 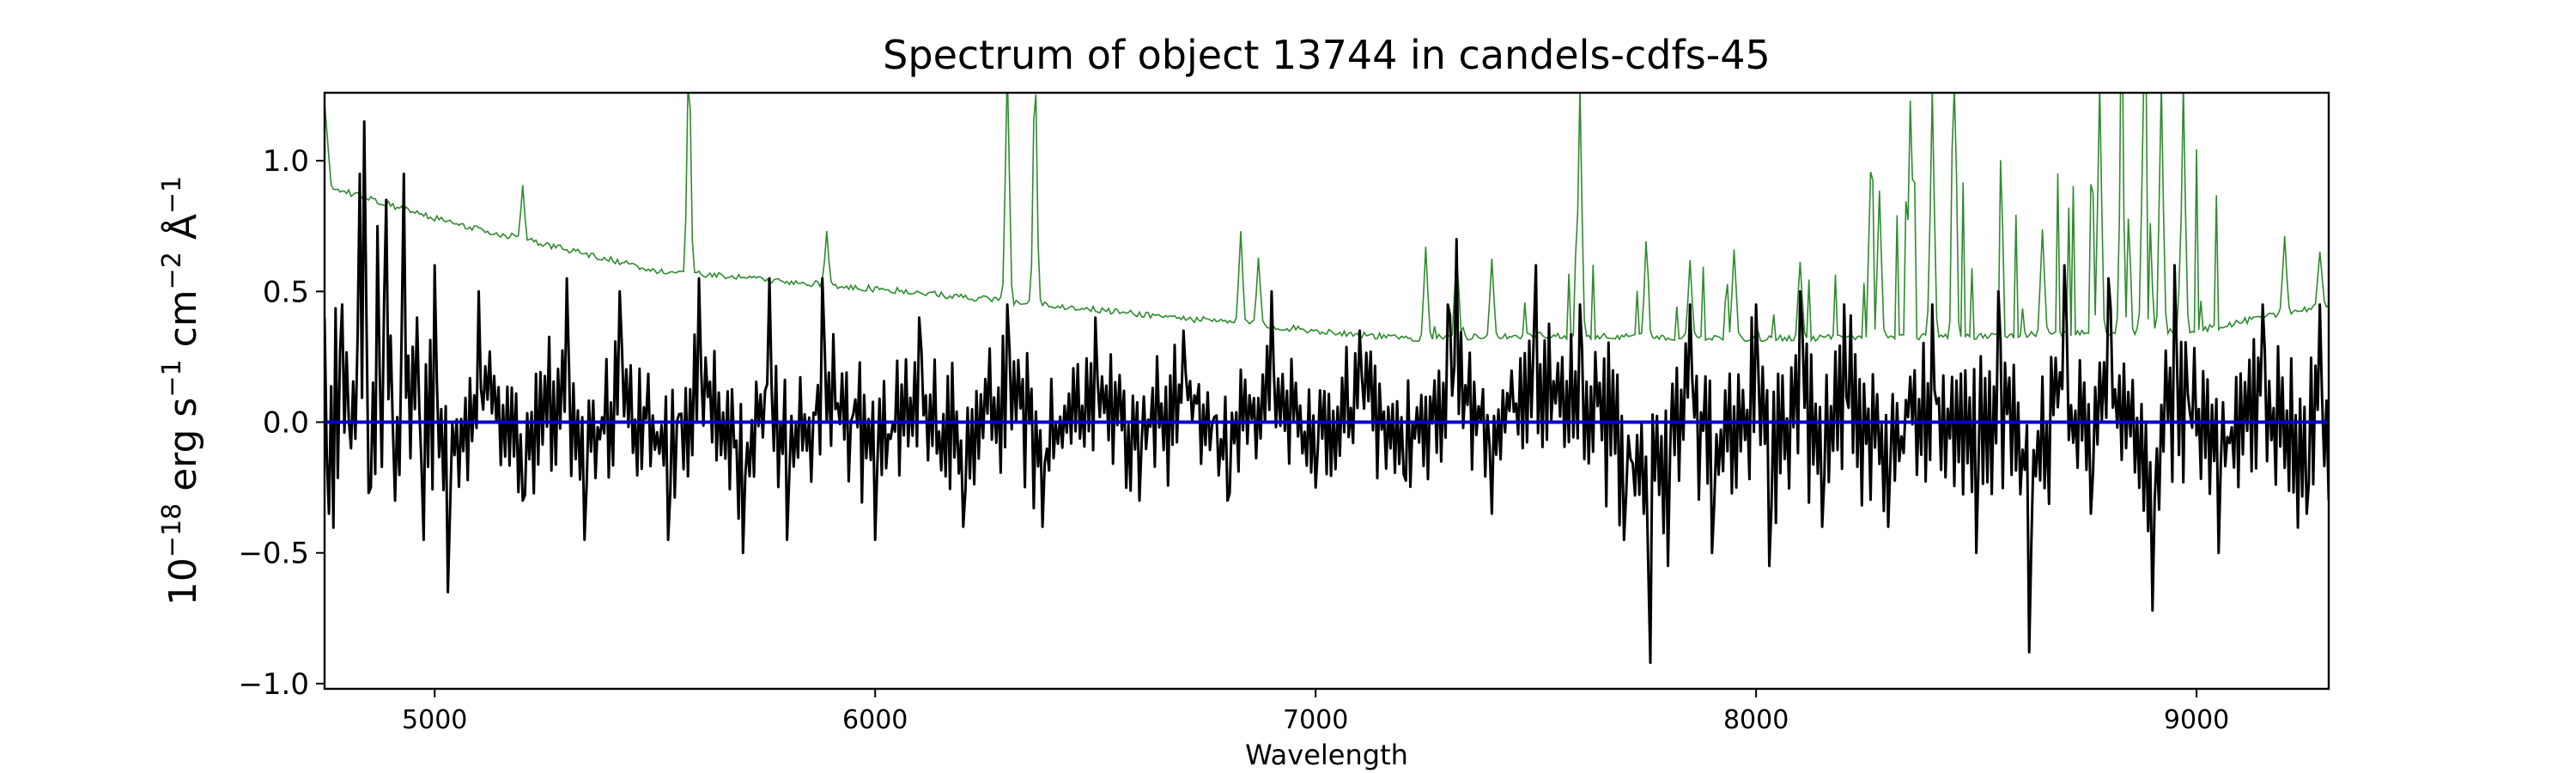 I want to click on y-tick-label: 0.5, so click(x=286, y=292).